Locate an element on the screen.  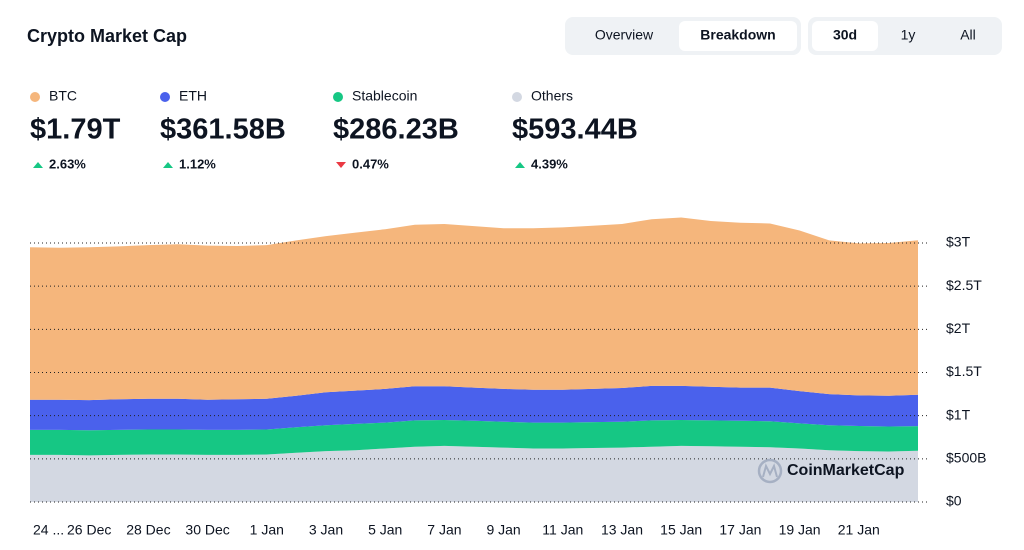
summary-change: 1.12% is located at coordinates (197, 163).